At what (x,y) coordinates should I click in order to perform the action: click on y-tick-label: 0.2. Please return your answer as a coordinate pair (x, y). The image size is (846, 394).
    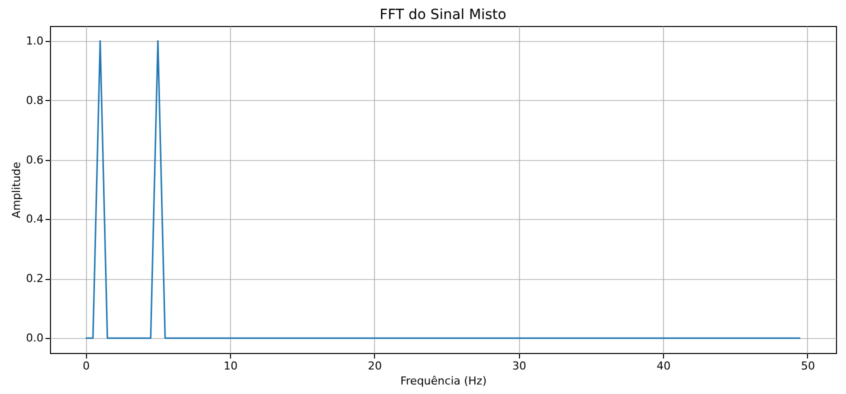
    Looking at the image, I should click on (35, 279).